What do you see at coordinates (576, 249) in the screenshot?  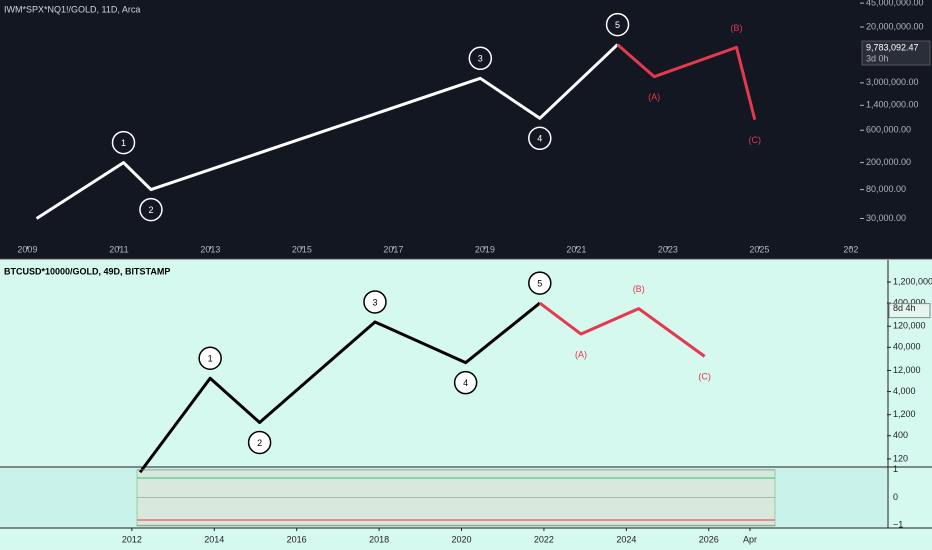 I see `x-tick-label: 2021` at bounding box center [576, 249].